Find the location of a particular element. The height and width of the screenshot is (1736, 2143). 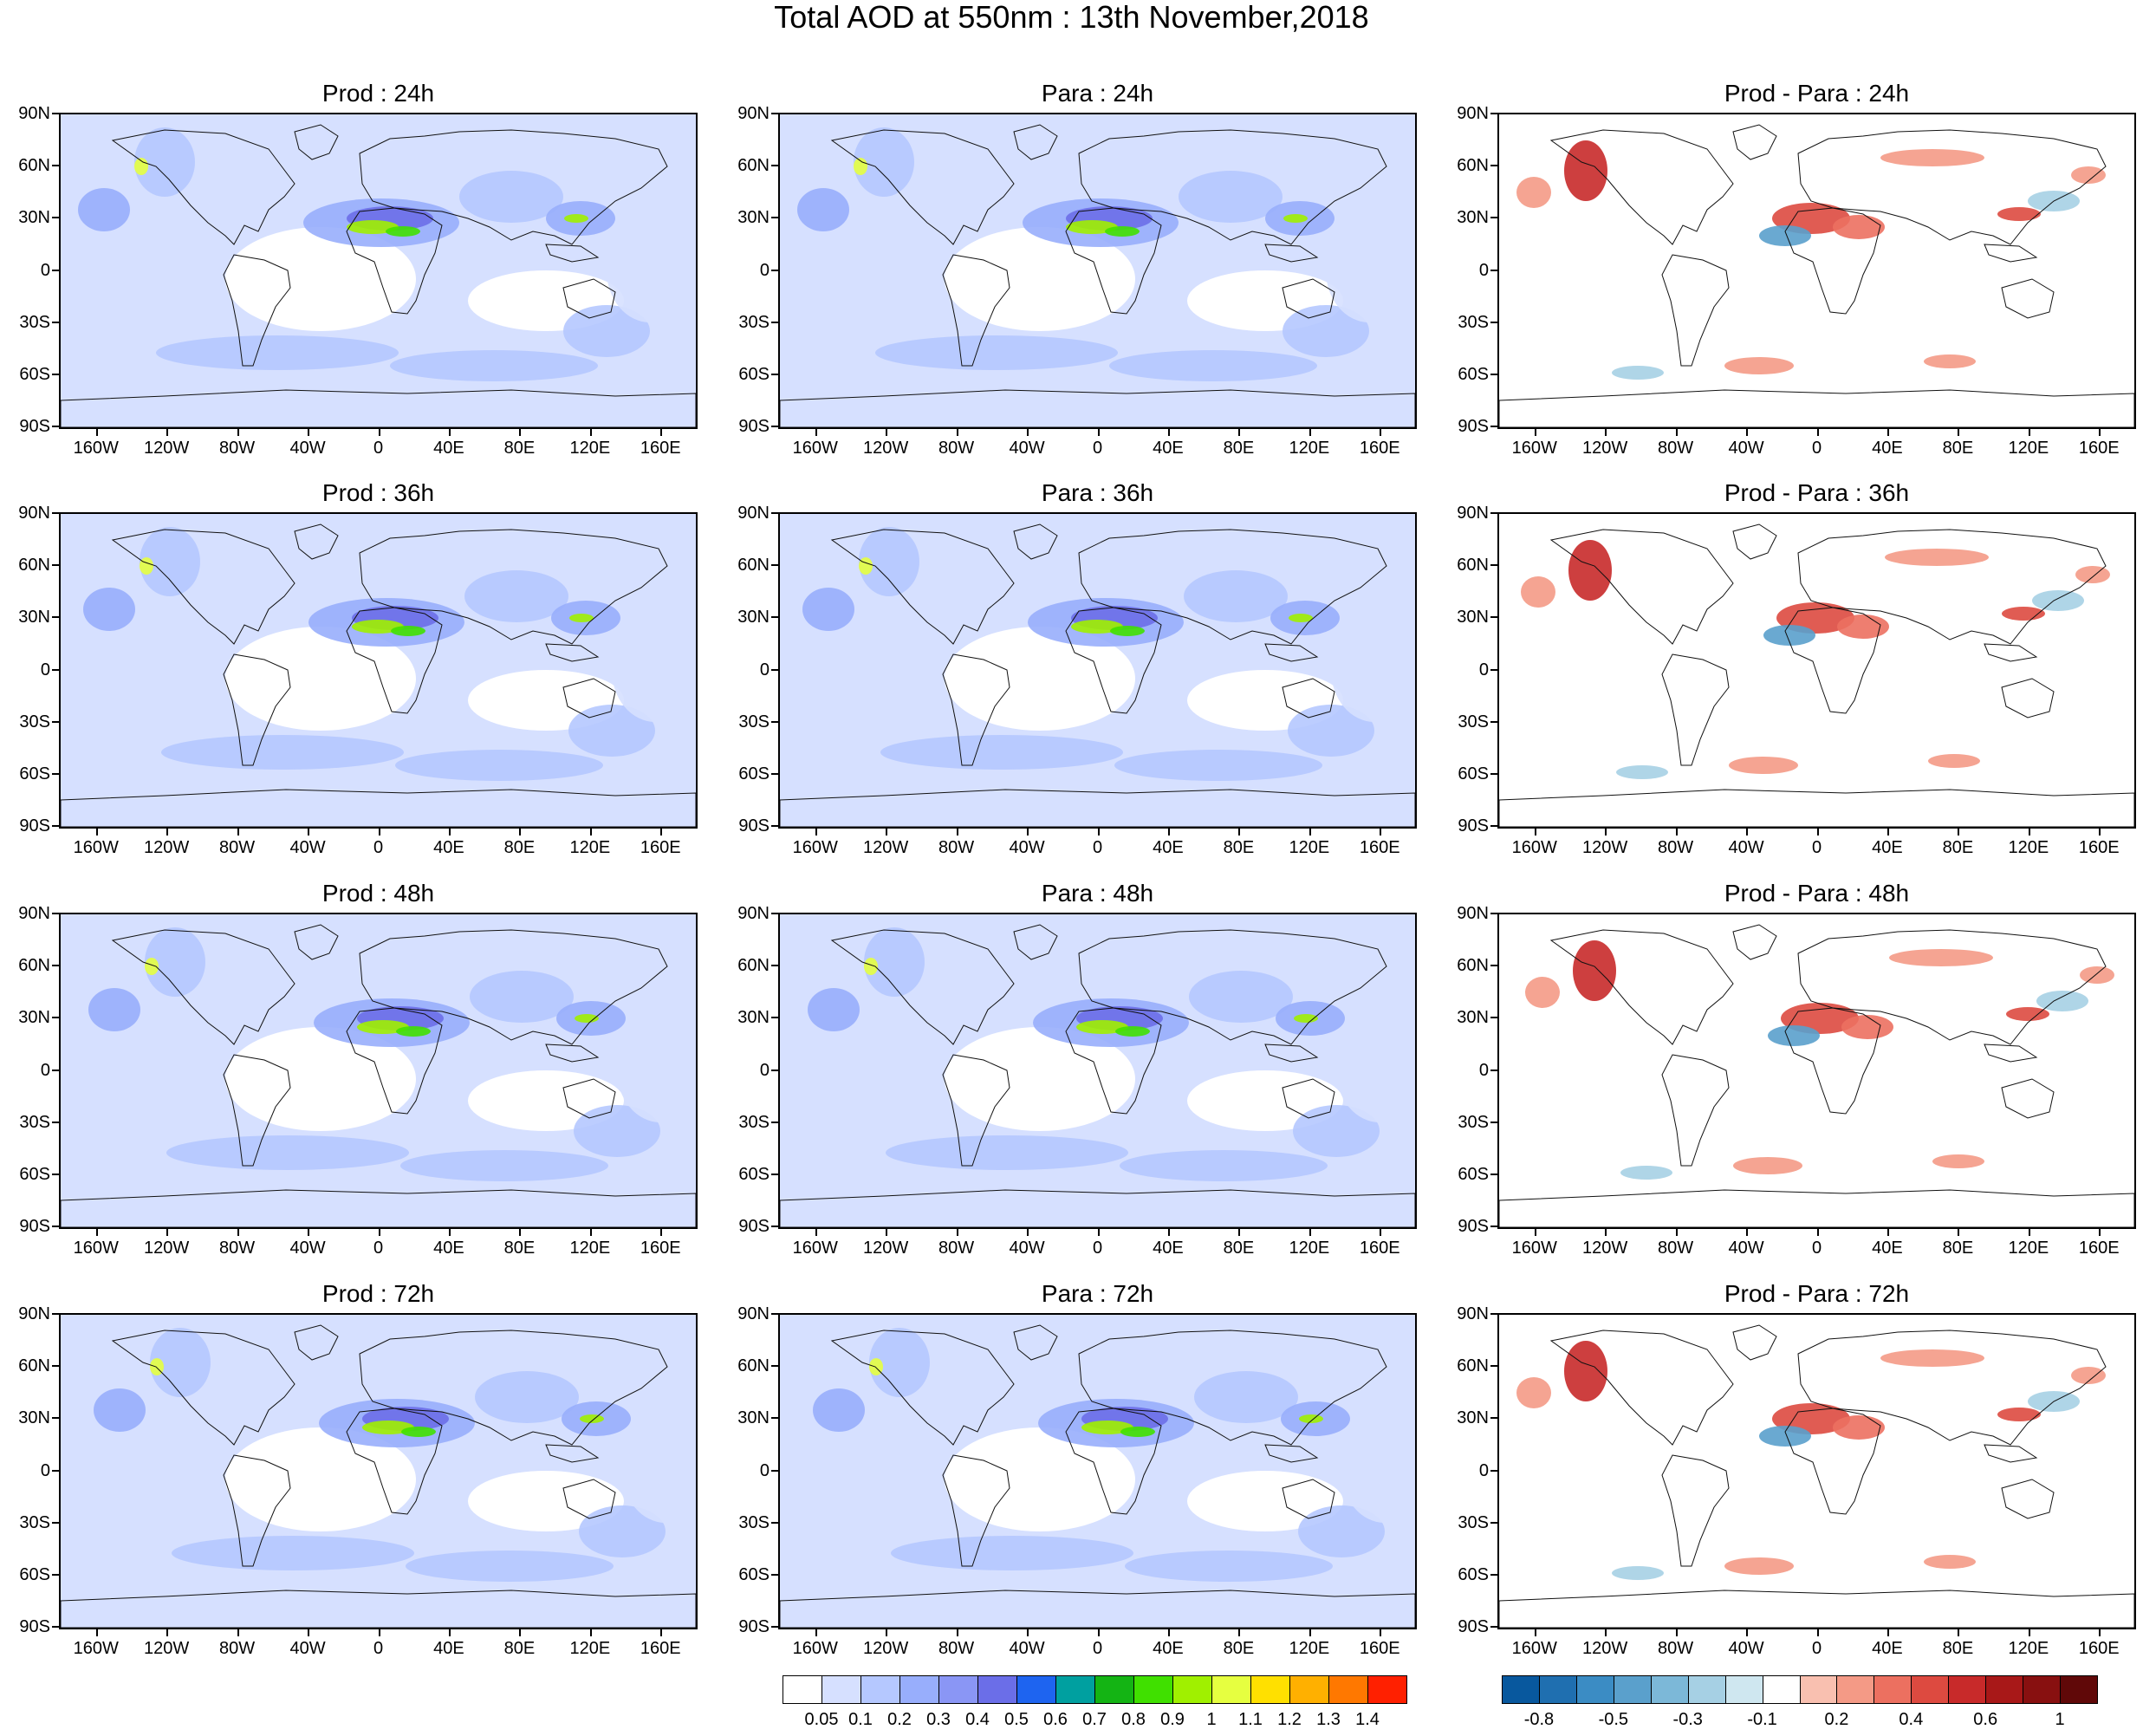

latitude-label: 0 is located at coordinates (1483, 669).